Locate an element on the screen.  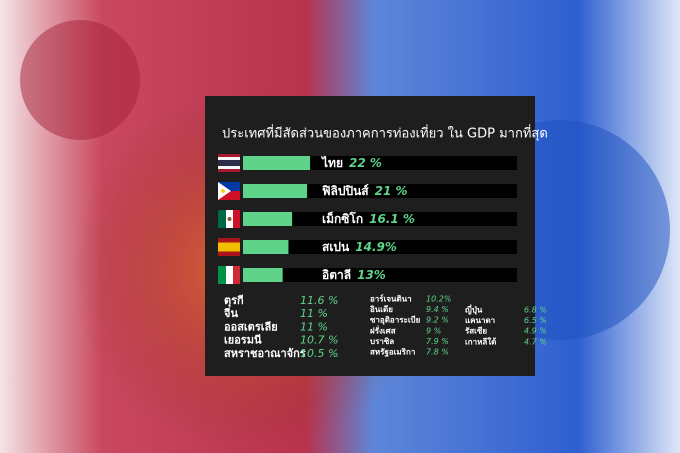
bar-label: ฟิลิปปินส์ 21 % is located at coordinates (365, 191).